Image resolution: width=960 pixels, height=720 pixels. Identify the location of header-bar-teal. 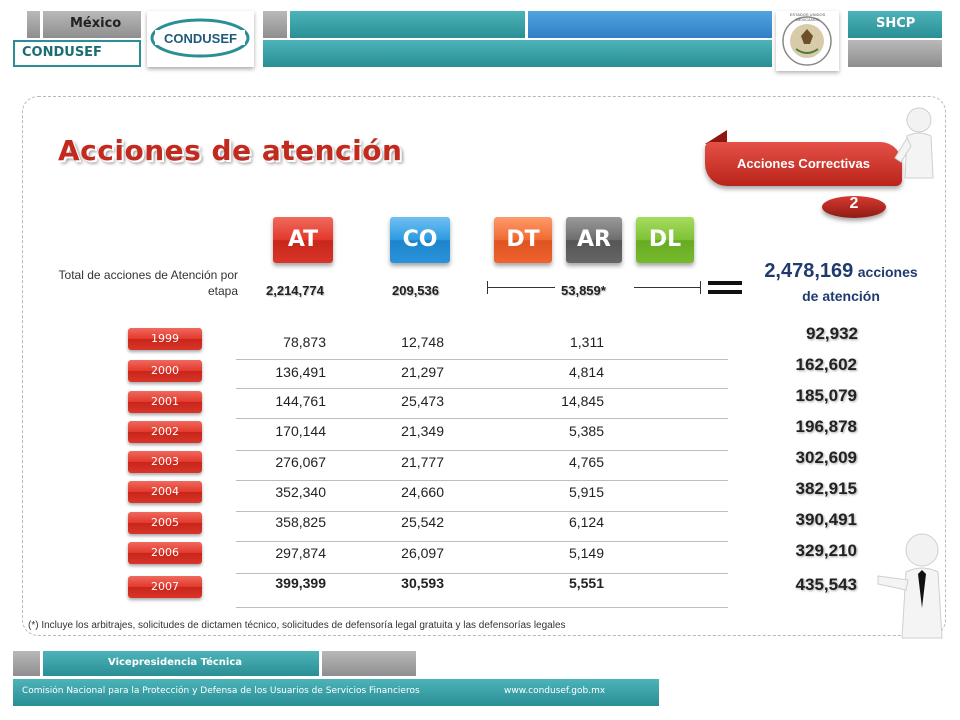
(407, 24).